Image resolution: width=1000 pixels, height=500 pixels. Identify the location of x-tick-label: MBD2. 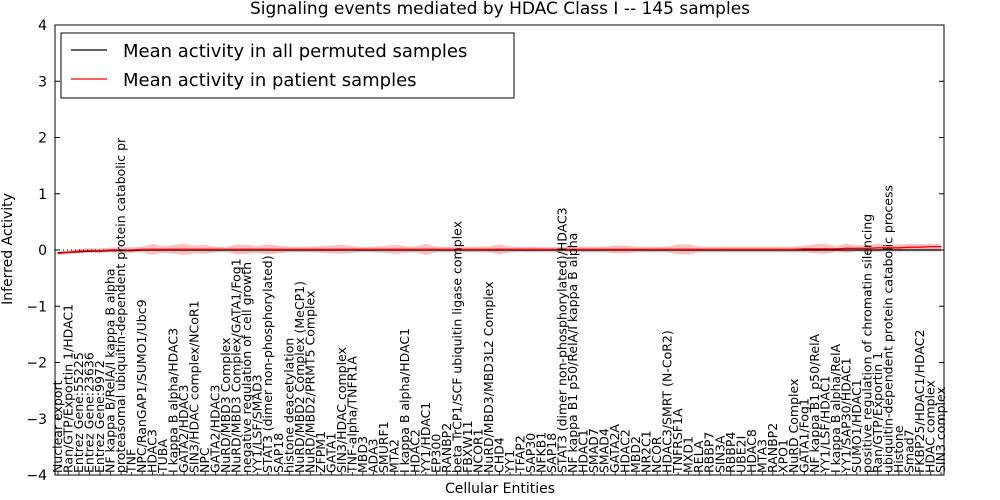
(635, 454).